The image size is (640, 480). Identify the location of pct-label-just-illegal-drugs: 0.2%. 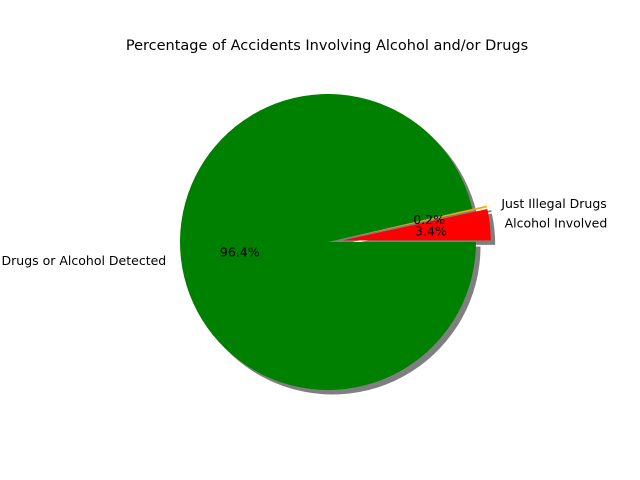
(429, 219).